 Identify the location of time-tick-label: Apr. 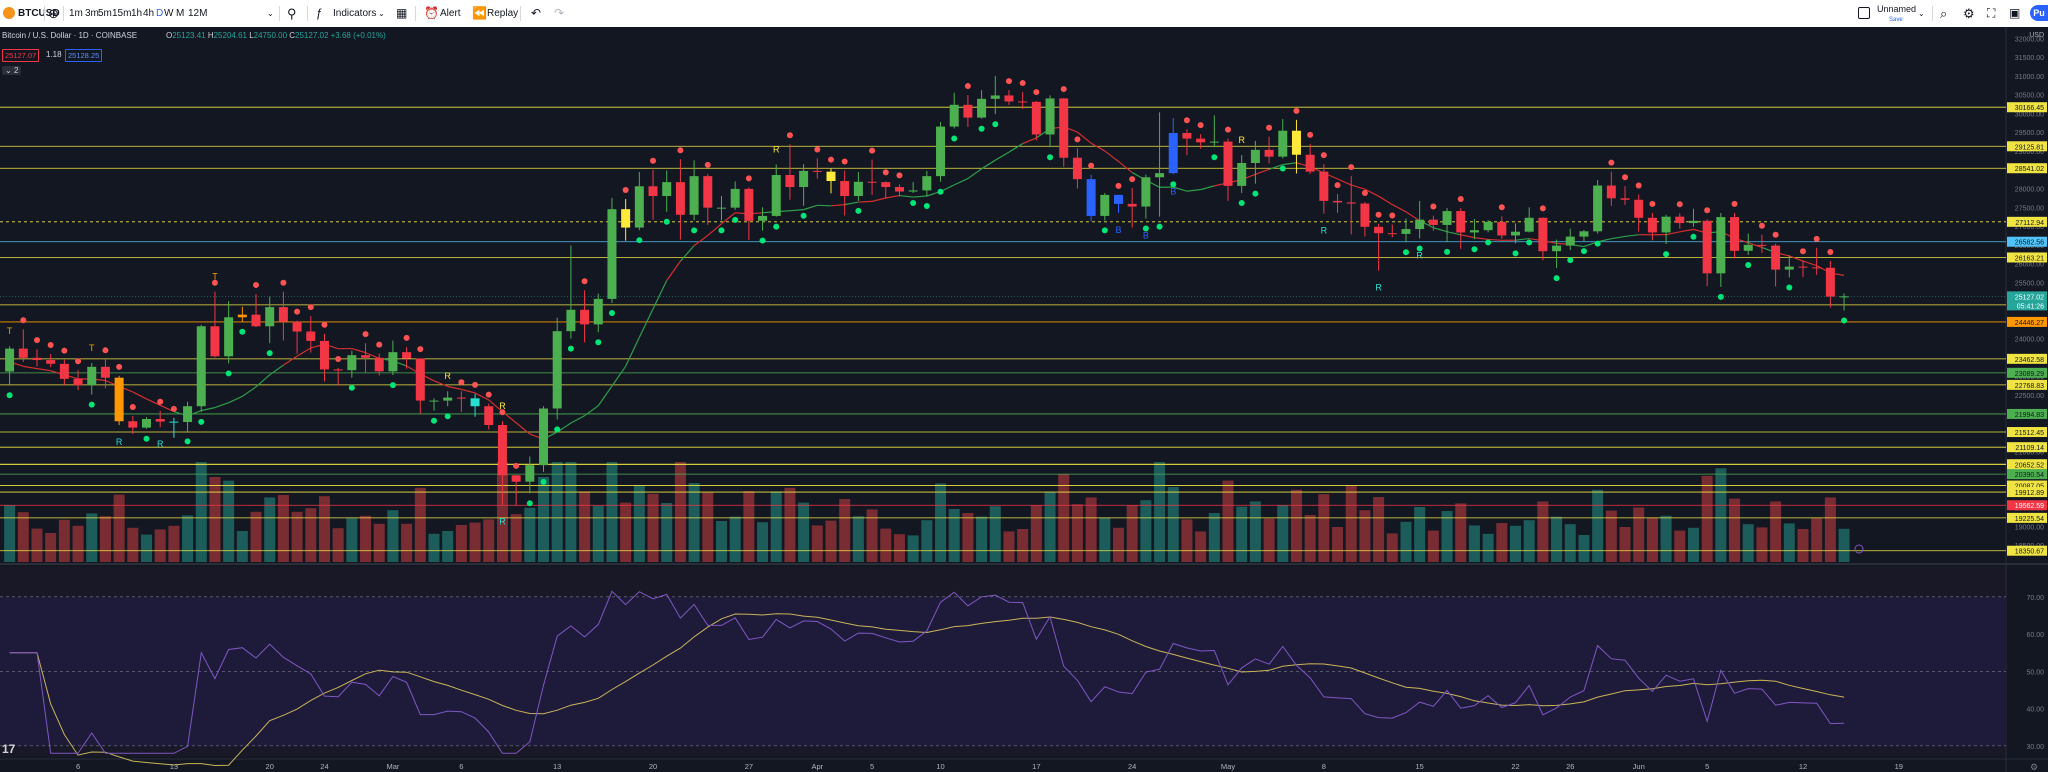
(817, 766).